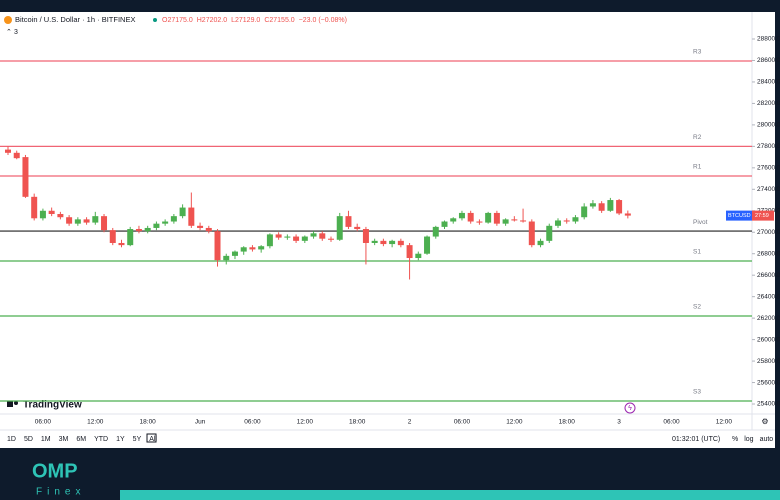 The height and width of the screenshot is (500, 780). I want to click on y-tick-label: 26200.0, so click(768, 318).